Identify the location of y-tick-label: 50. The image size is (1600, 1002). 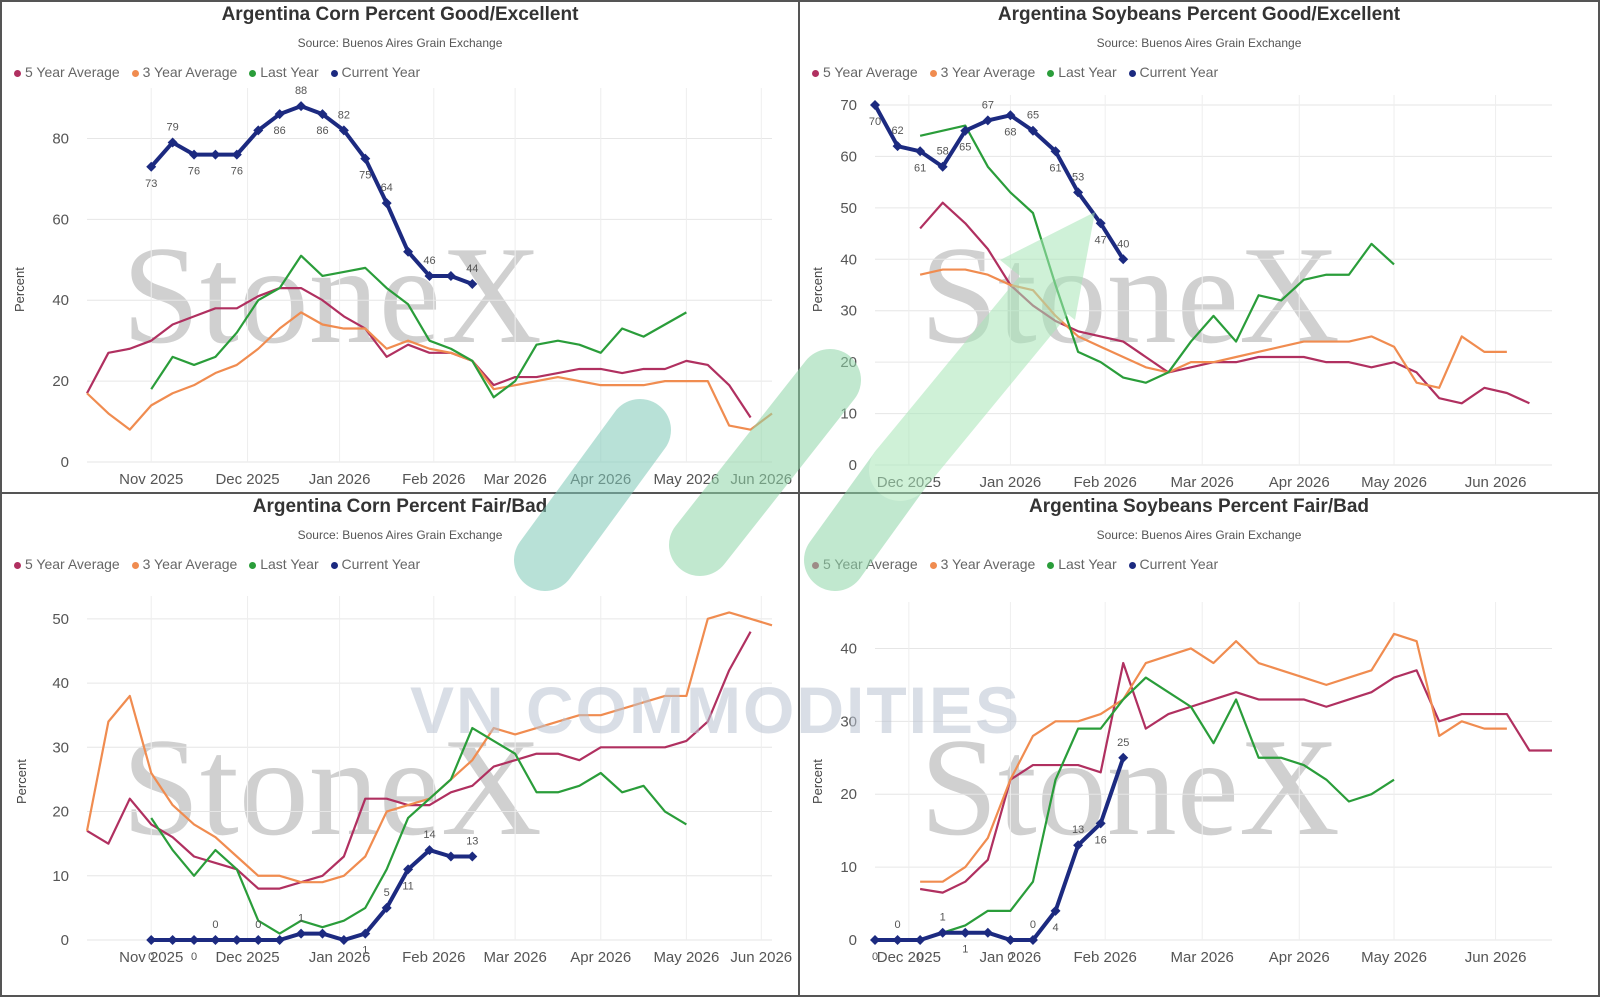
(60, 619).